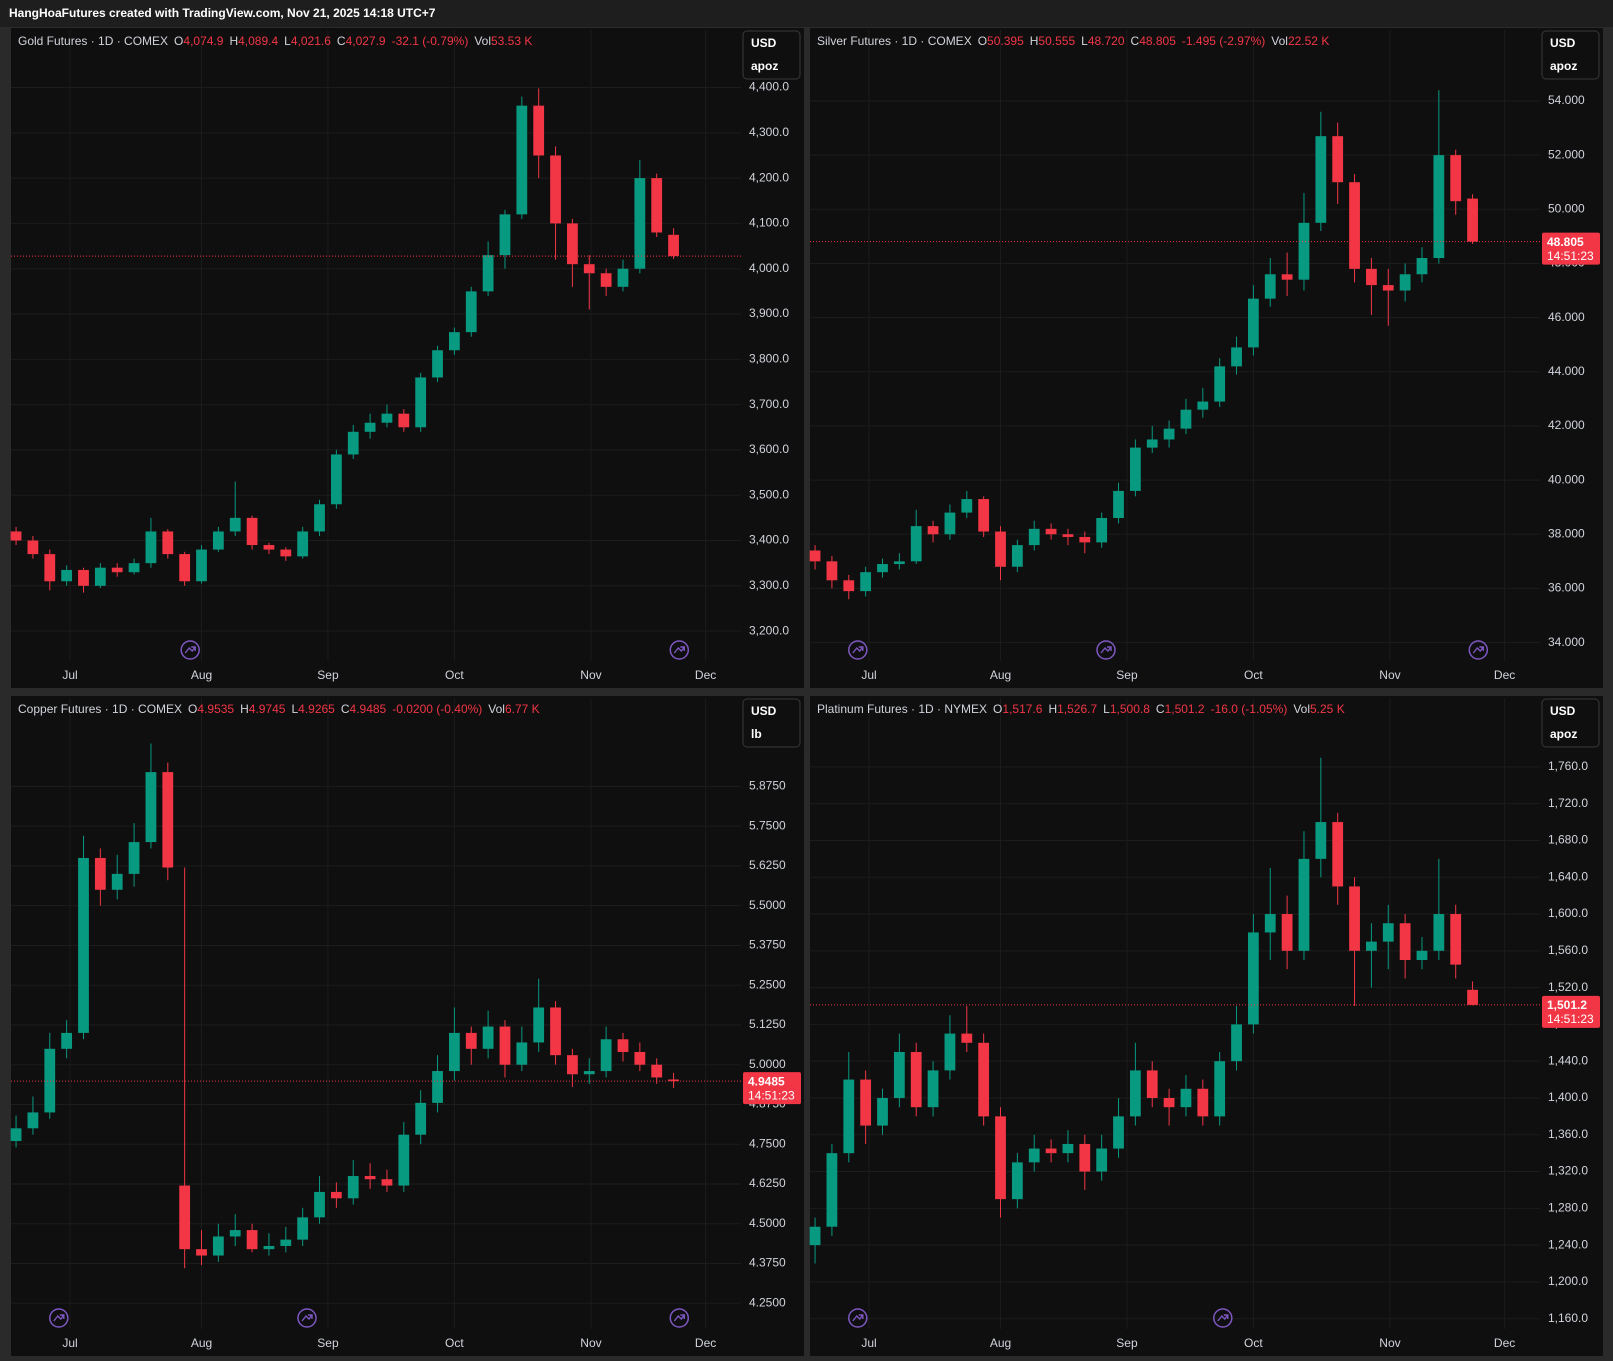 The image size is (1613, 1361). Describe the element at coordinates (1568, 840) in the screenshot. I see `y-tick-label: 1,680.0` at that location.